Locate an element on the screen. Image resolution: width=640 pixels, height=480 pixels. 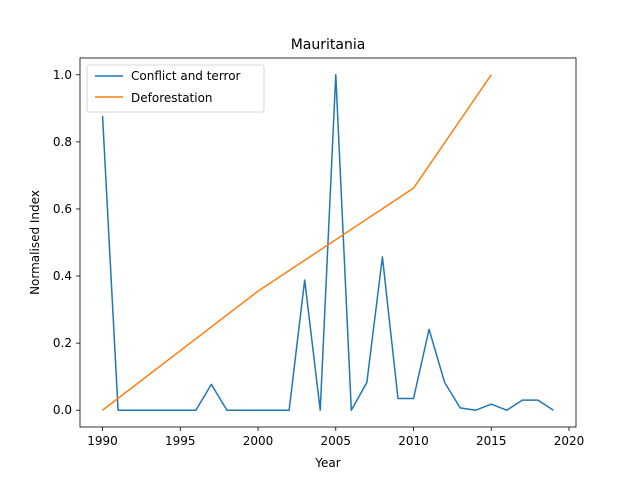
legend-label-conflict-and-terror: Conflict and terror is located at coordinates (186, 76).